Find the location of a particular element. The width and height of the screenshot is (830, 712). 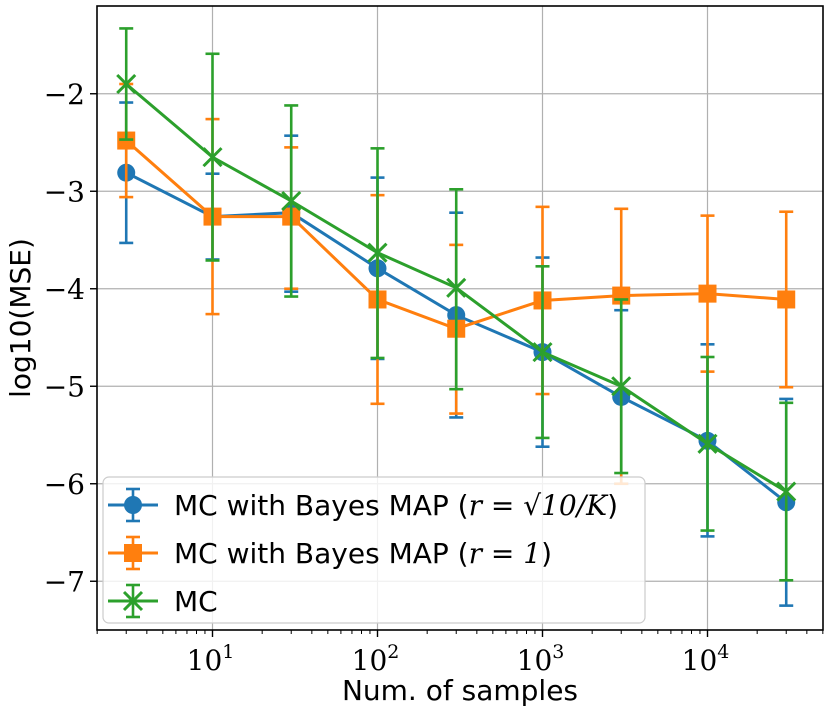

y-tick-label: −7 is located at coordinates (64, 581).